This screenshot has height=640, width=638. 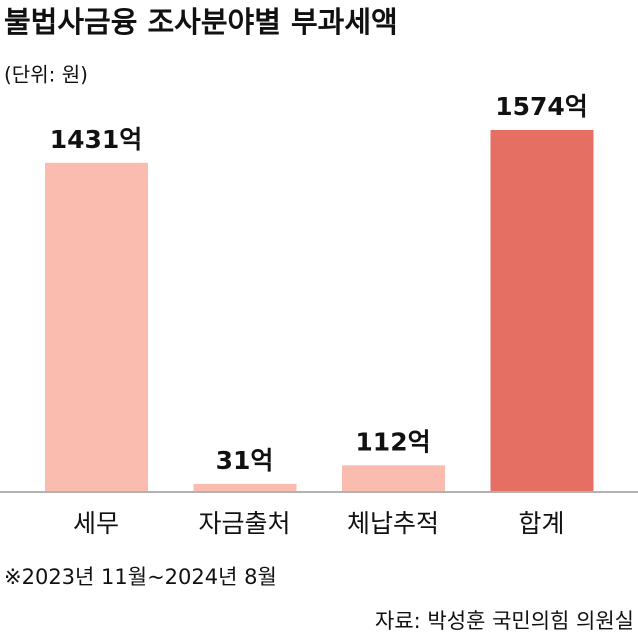 I want to click on footnote: ※2023년 11월~2024년 8월, so click(x=140, y=577).